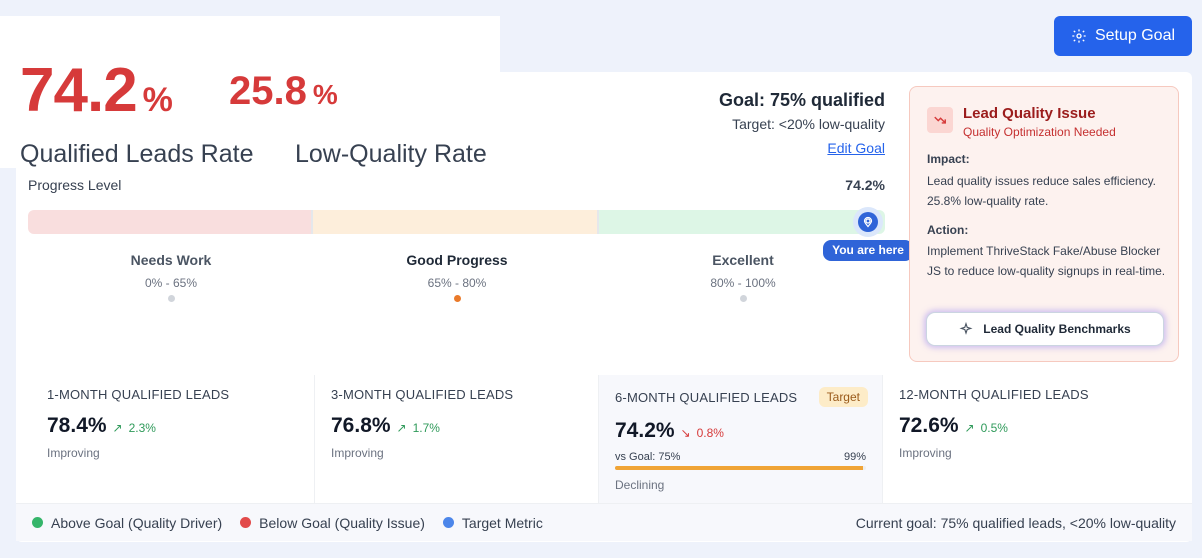  What do you see at coordinates (948, 159) in the screenshot?
I see `impact-heading: Impact:` at bounding box center [948, 159].